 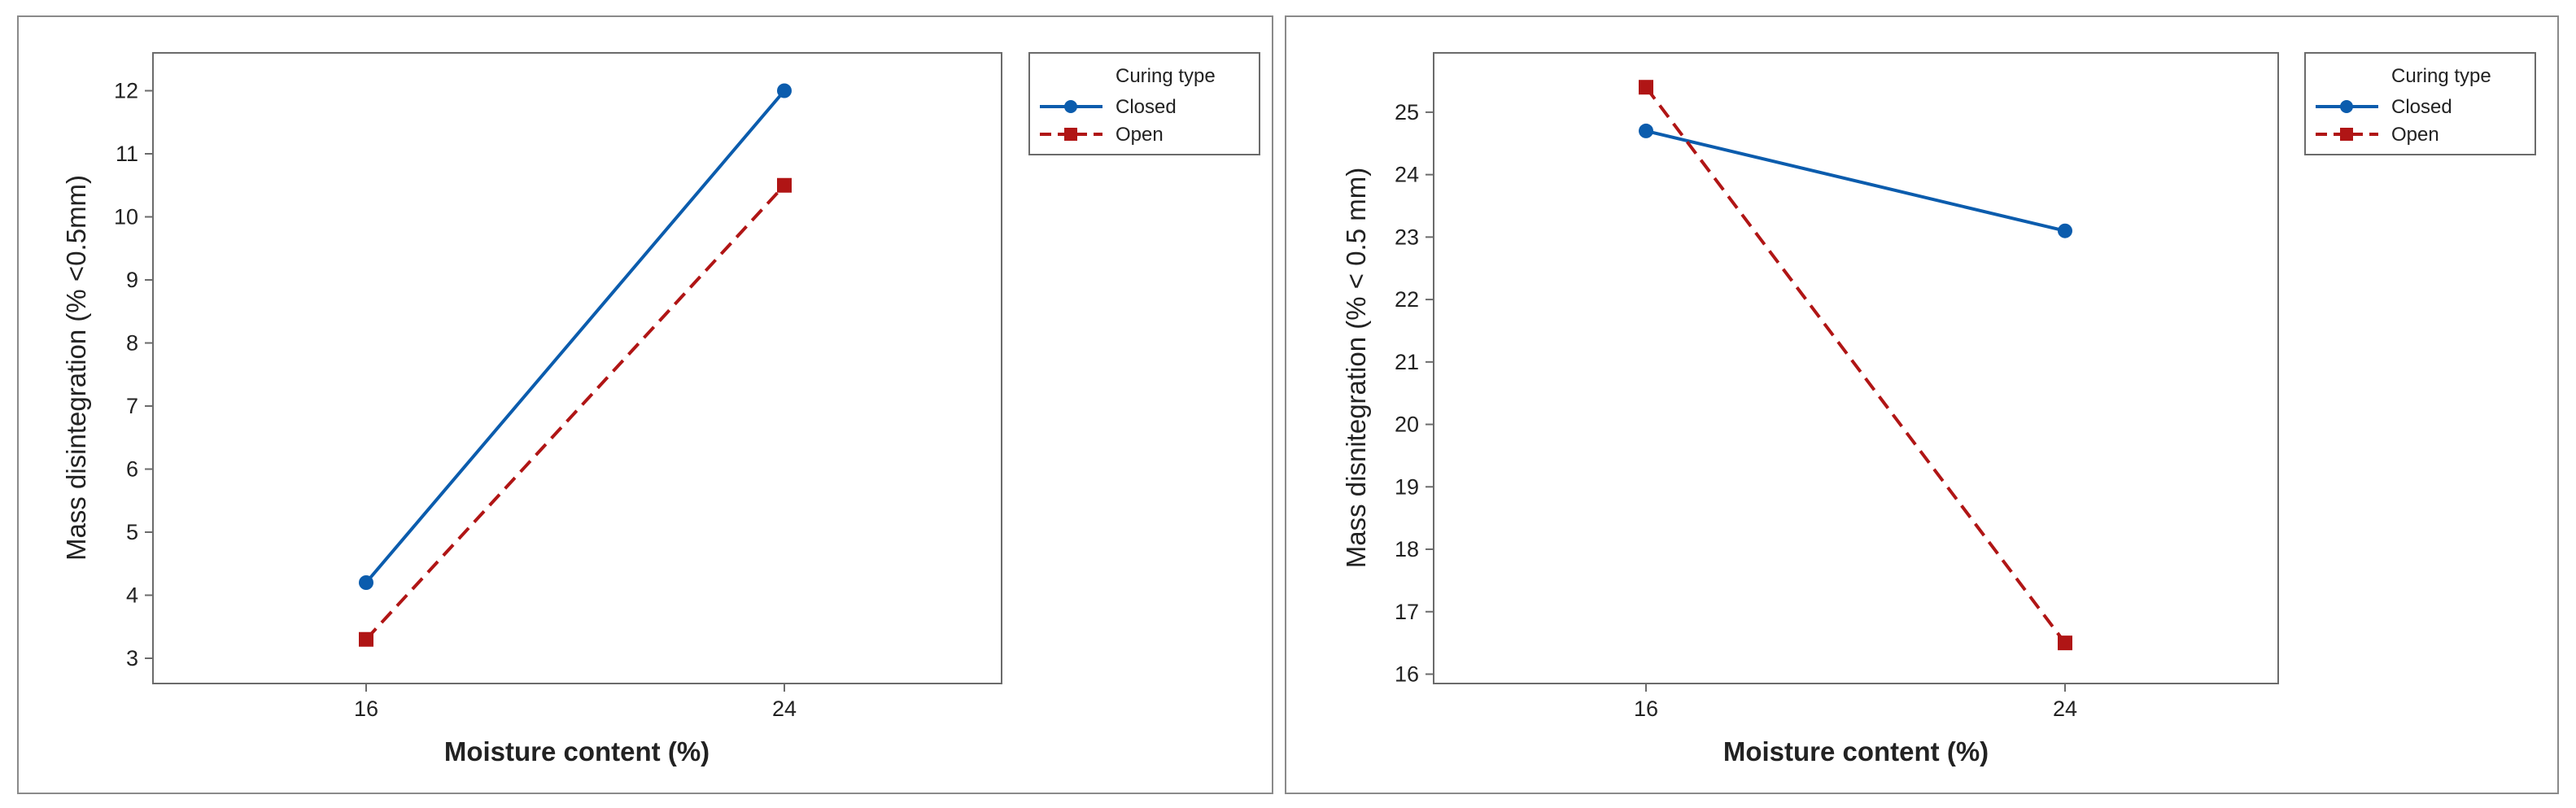 What do you see at coordinates (132, 658) in the screenshot?
I see `y-tick-label: 3` at bounding box center [132, 658].